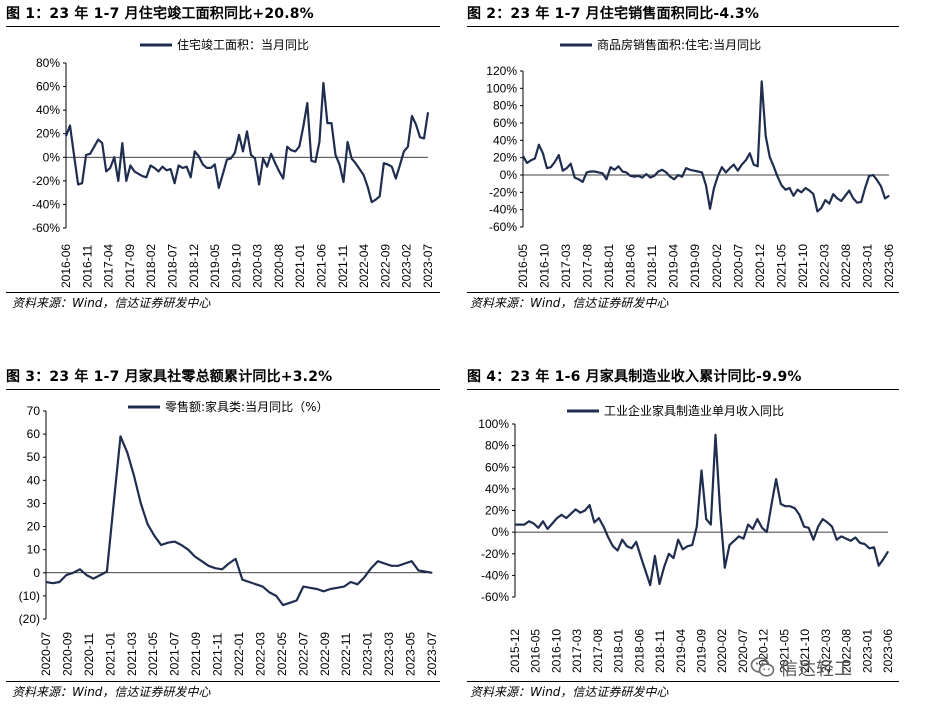  What do you see at coordinates (505, 158) in the screenshot?
I see `y-tick-label: 20%` at bounding box center [505, 158].